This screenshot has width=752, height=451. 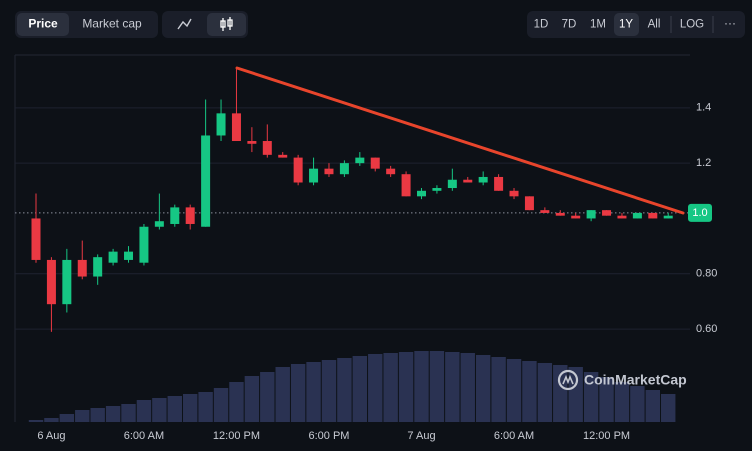 I want to click on tab-price: Price, so click(x=43, y=24).